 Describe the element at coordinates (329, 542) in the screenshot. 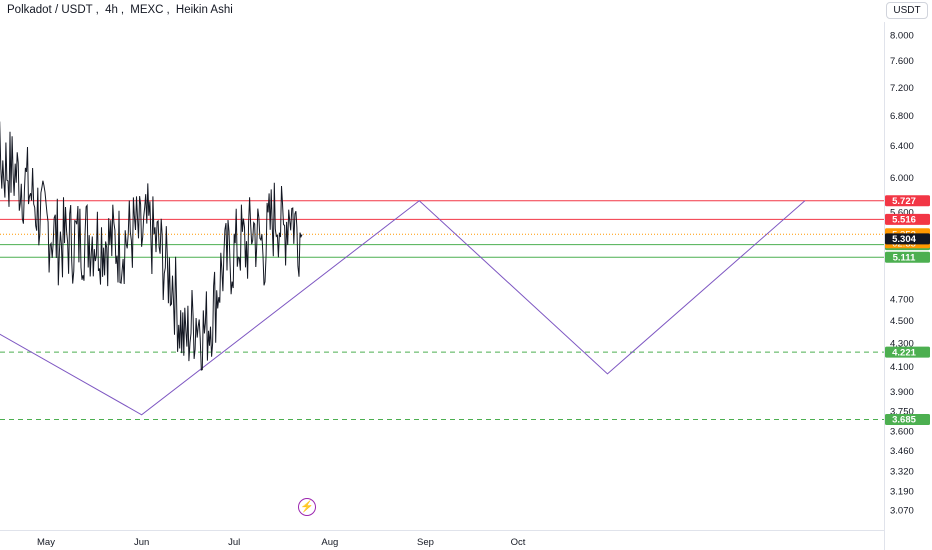

I see `time-tick-label: Aug` at that location.